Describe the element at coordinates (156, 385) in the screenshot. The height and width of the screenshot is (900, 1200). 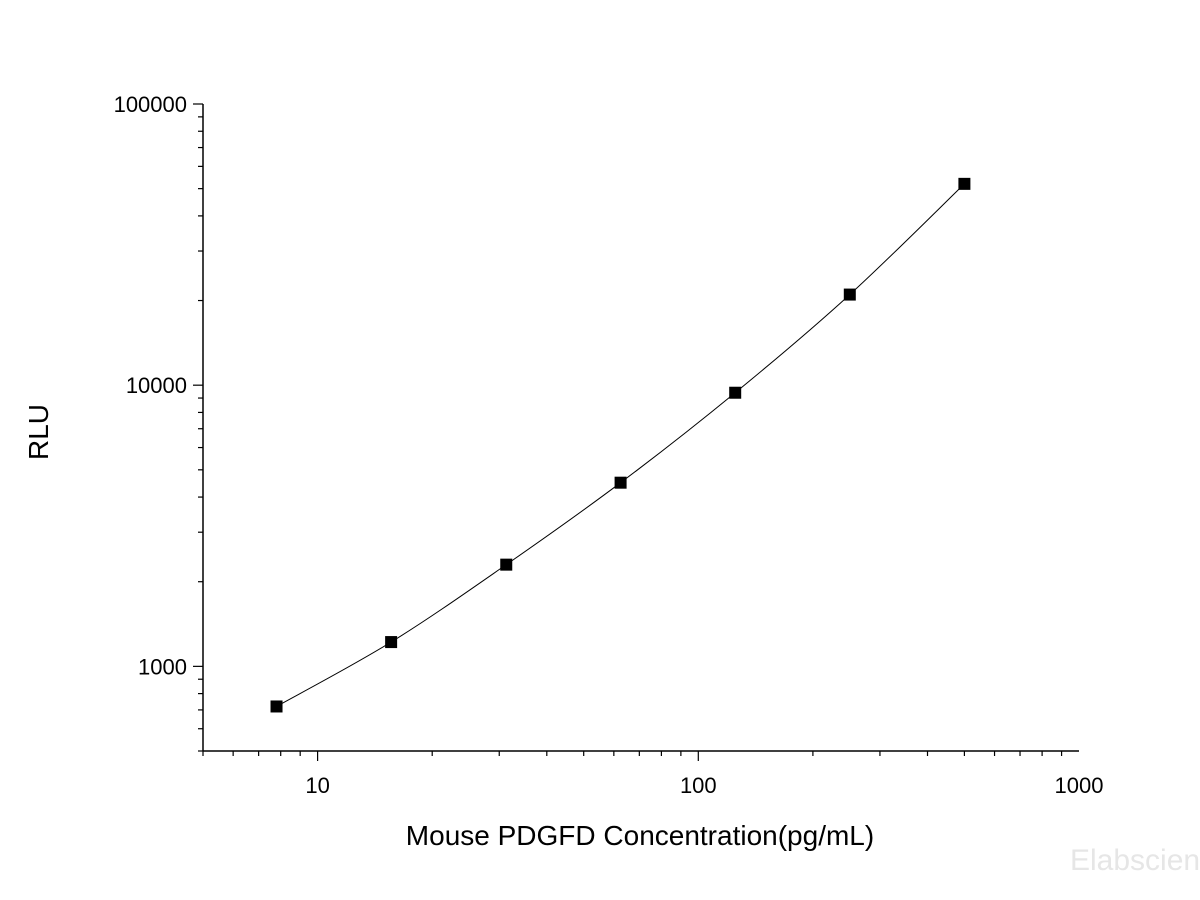
I see `y-tick-label: 10000` at that location.